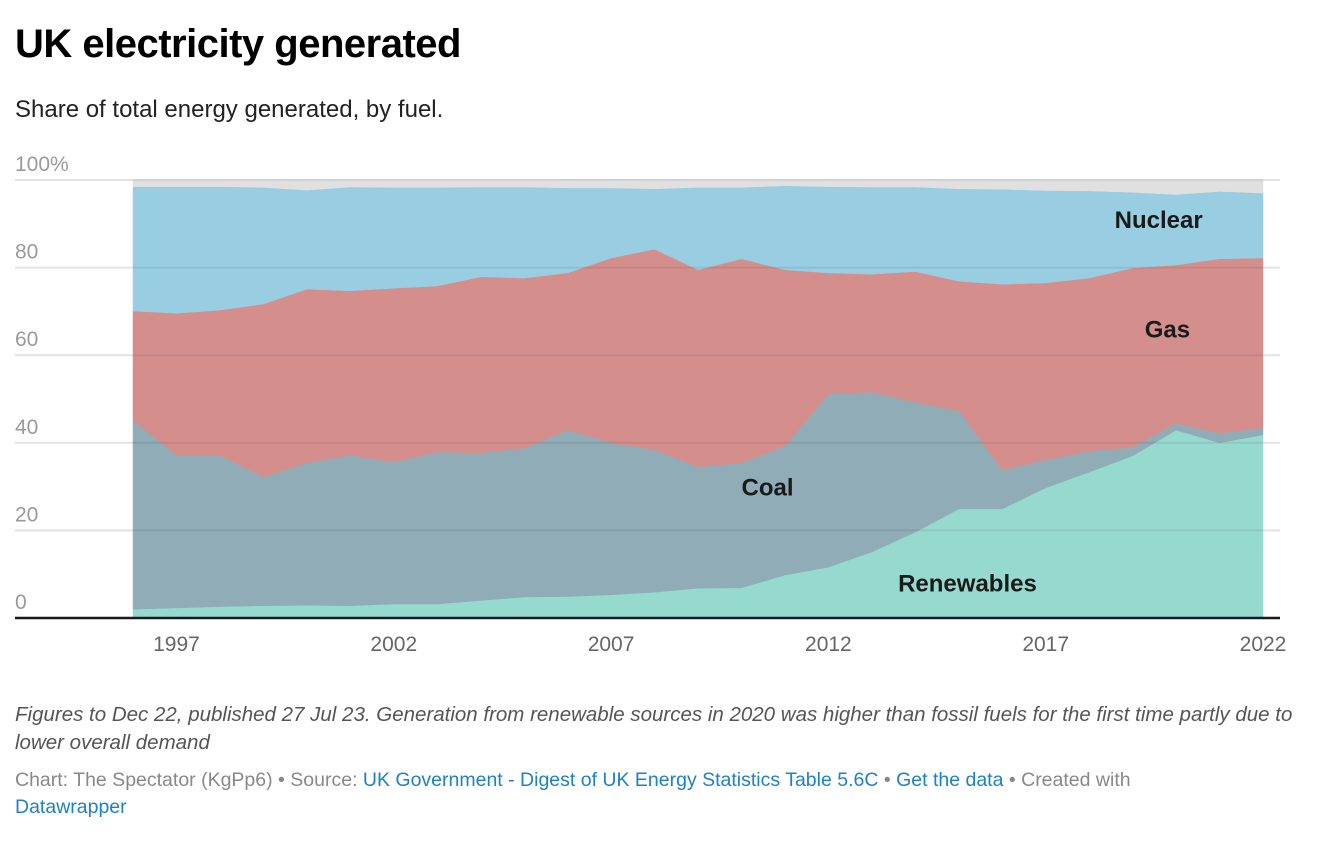 The height and width of the screenshot is (860, 1338). What do you see at coordinates (71, 807) in the screenshot?
I see `datawrapper-link: Datawrapper` at bounding box center [71, 807].